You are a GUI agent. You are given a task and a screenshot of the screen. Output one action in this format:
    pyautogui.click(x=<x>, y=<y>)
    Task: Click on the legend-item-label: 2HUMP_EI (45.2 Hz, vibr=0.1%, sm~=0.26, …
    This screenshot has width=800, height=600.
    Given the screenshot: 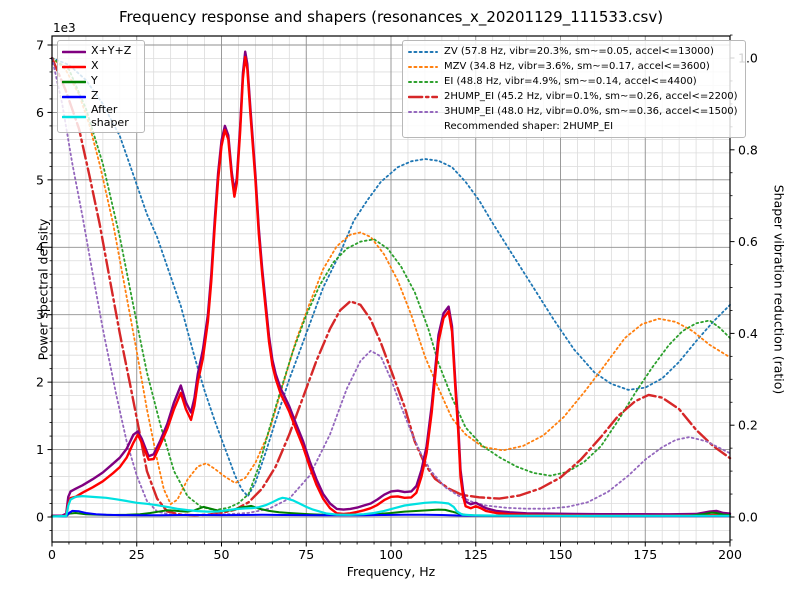 What is the action you would take?
    pyautogui.click(x=591, y=96)
    